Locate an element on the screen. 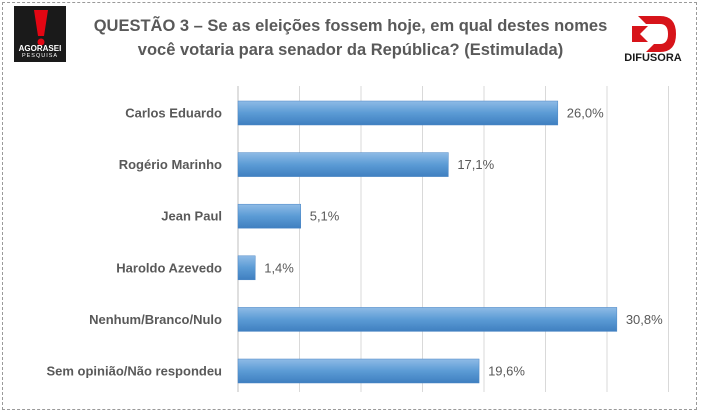 This screenshot has width=701, height=414. agorasei-logo is located at coordinates (40, 34).